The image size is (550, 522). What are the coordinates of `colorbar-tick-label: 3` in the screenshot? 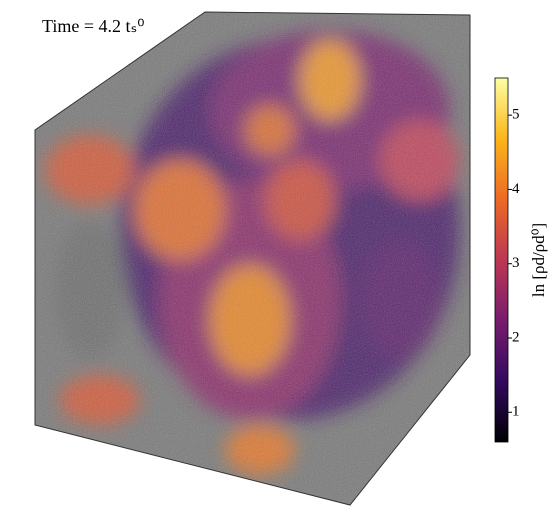 It's located at (516, 263).